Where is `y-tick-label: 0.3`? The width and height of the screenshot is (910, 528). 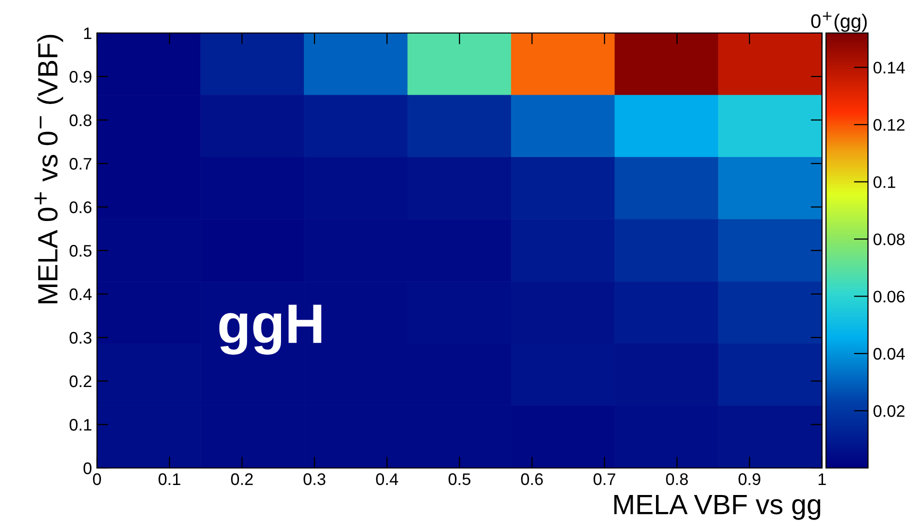 y-tick-label: 0.3 is located at coordinates (81, 338).